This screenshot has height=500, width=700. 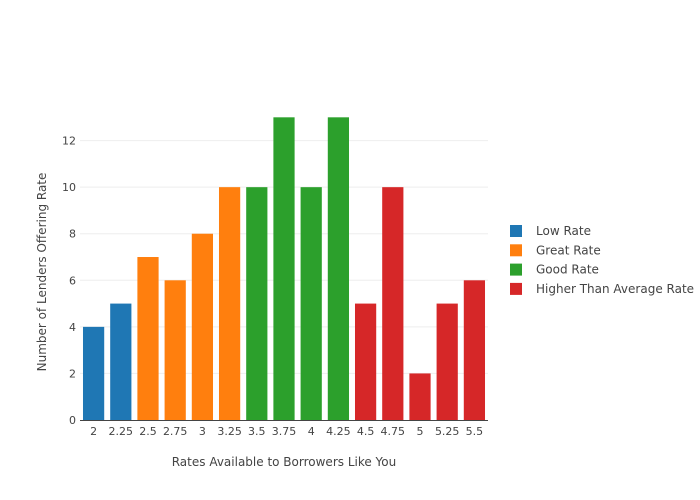 What do you see at coordinates (475, 431) in the screenshot?
I see `x-tick-label: 5.5` at bounding box center [475, 431].